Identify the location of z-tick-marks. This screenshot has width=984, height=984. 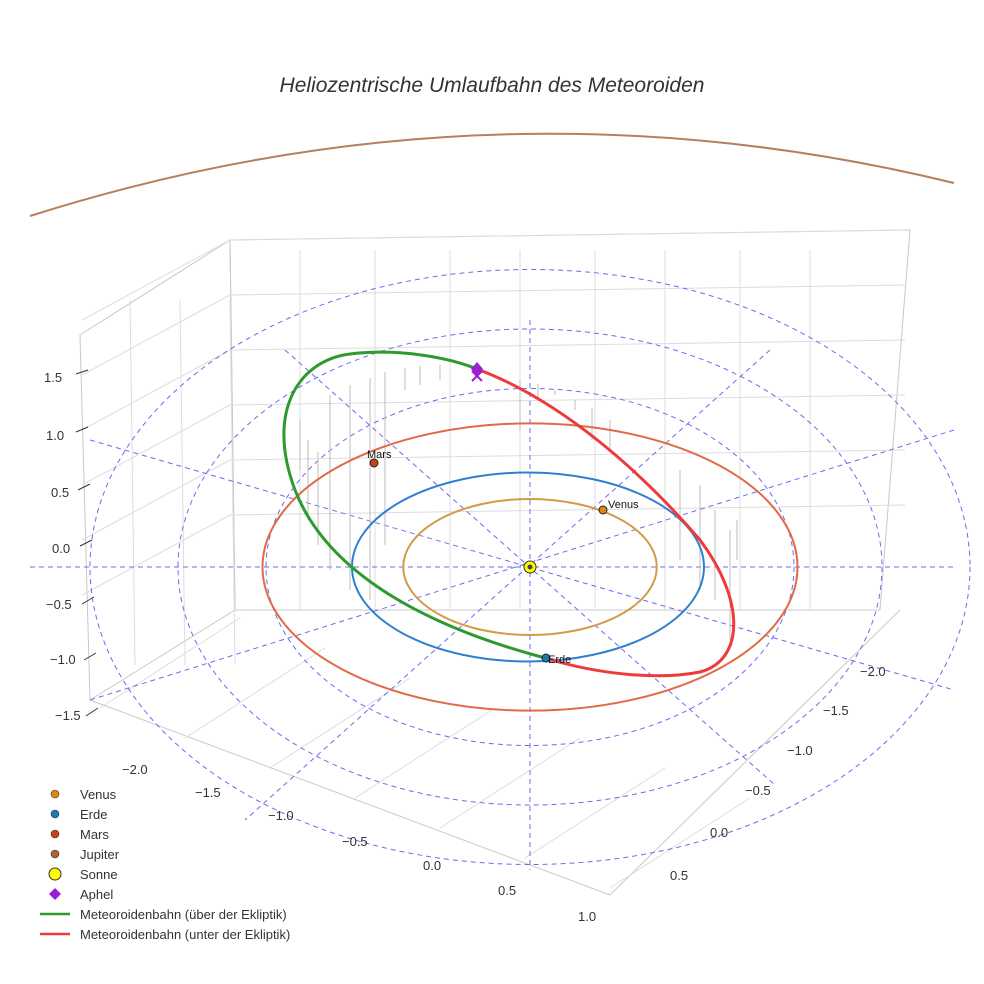
(87, 543).